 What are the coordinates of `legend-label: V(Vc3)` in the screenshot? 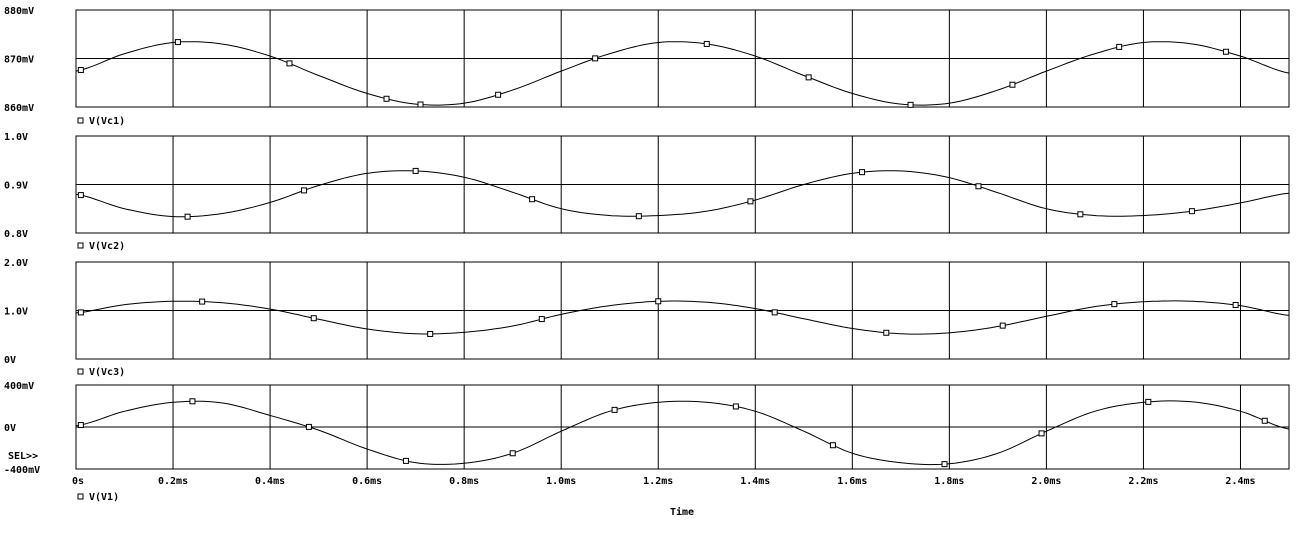 It's located at (107, 372).